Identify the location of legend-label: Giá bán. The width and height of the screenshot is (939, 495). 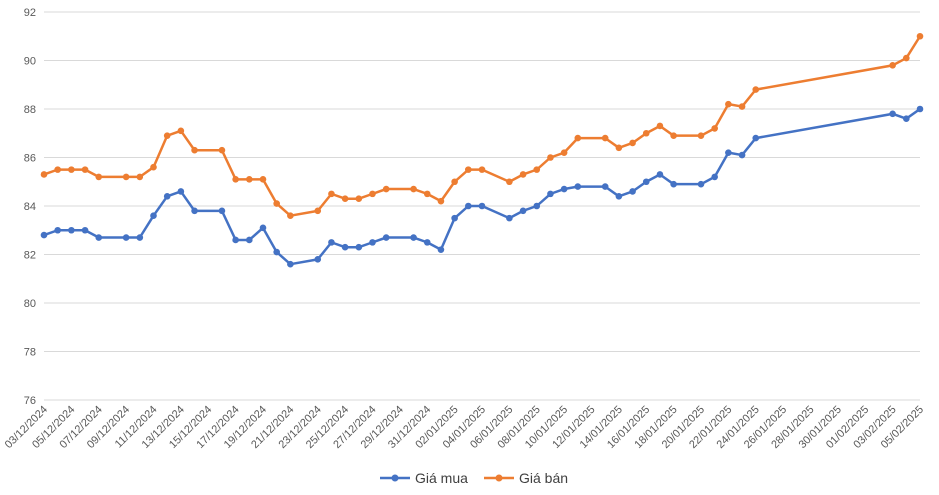
(543, 478).